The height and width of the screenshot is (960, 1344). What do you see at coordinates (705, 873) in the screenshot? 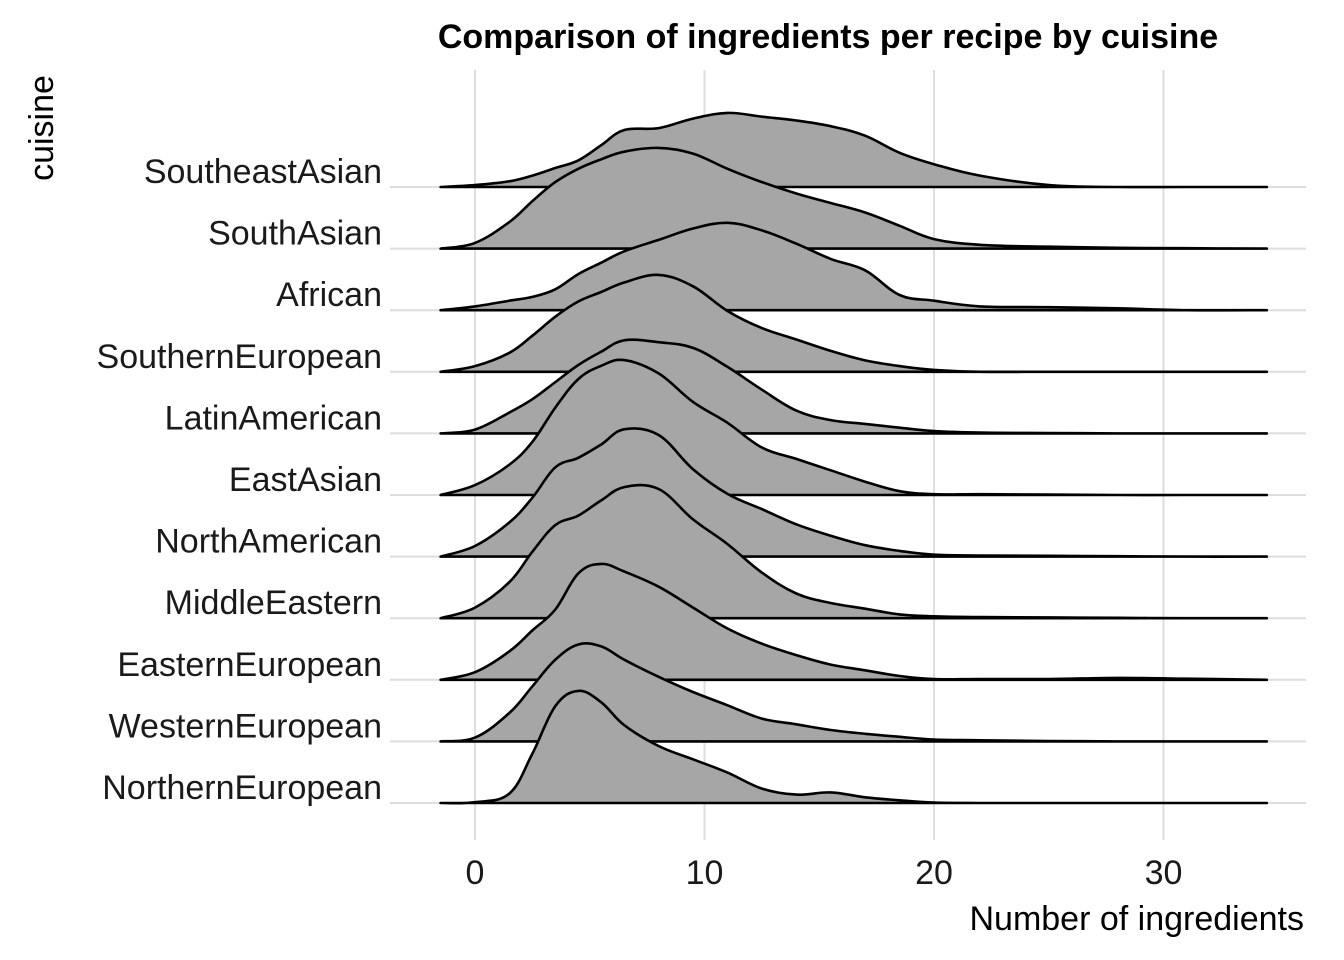
I see `x-tick-label: 10` at bounding box center [705, 873].